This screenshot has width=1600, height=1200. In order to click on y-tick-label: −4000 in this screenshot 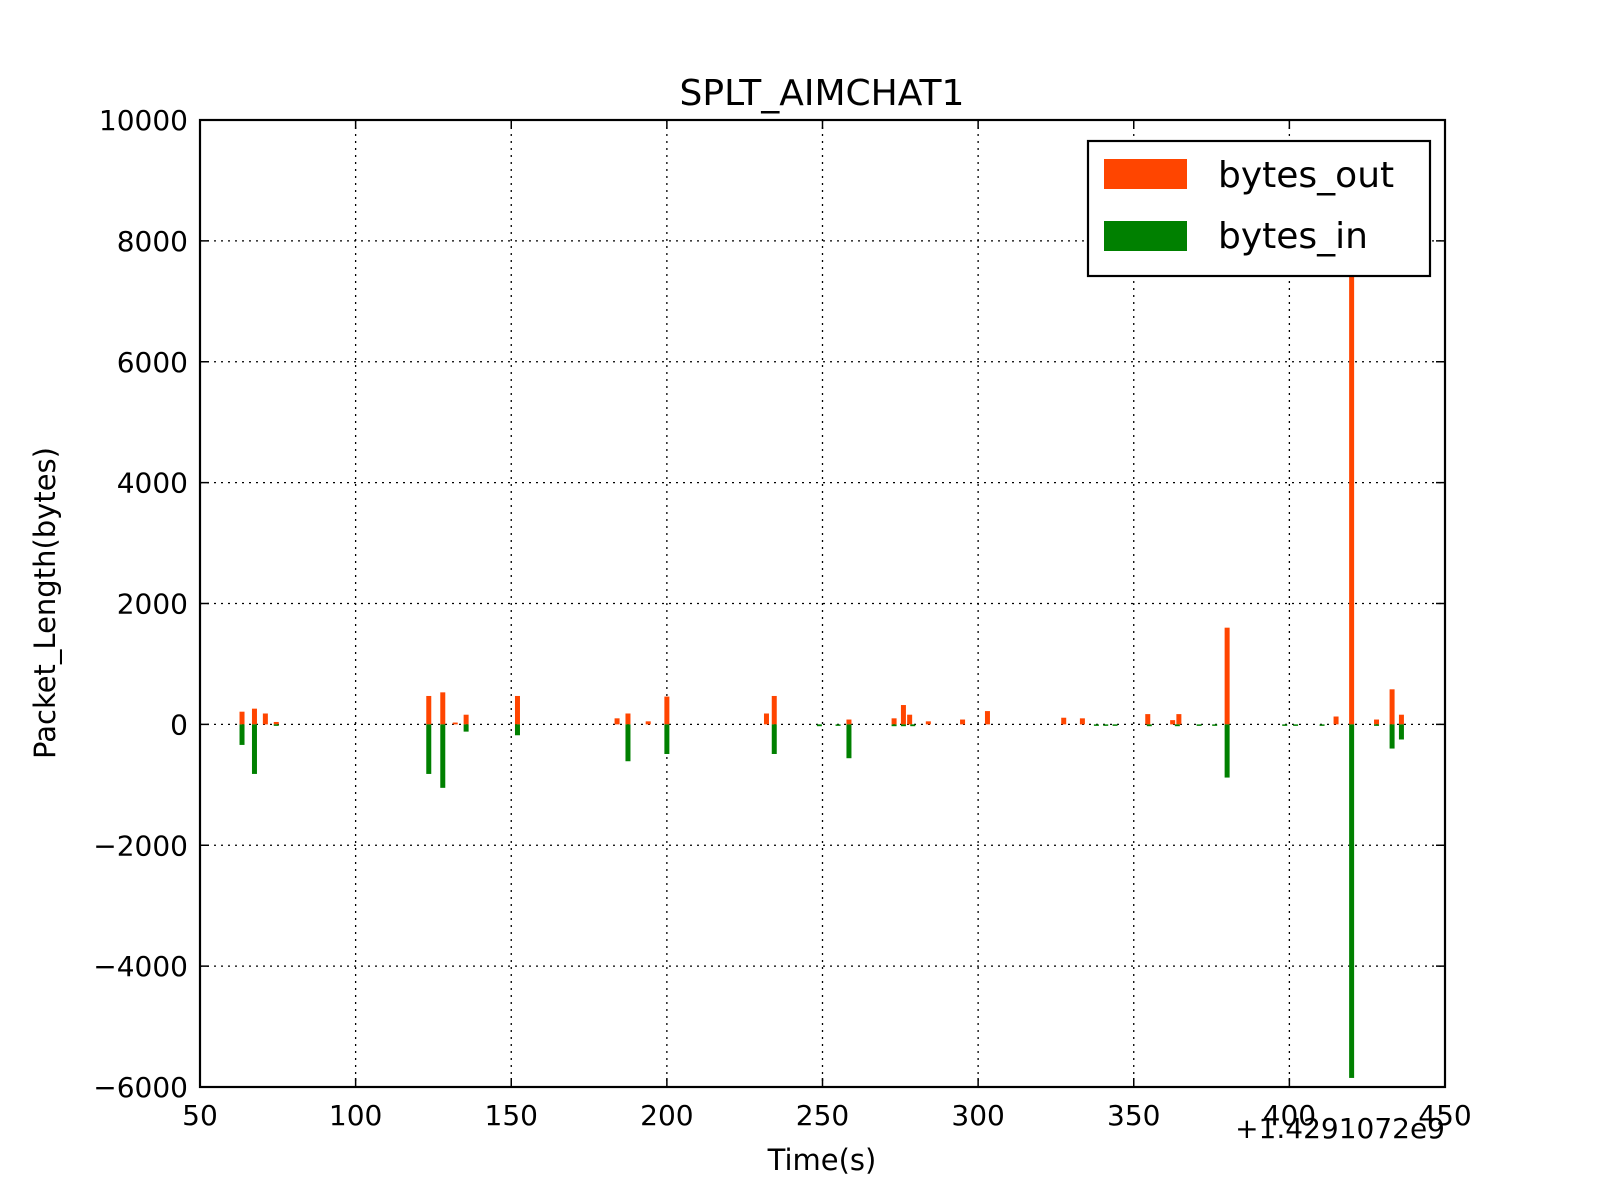, I will do `click(140, 966)`.